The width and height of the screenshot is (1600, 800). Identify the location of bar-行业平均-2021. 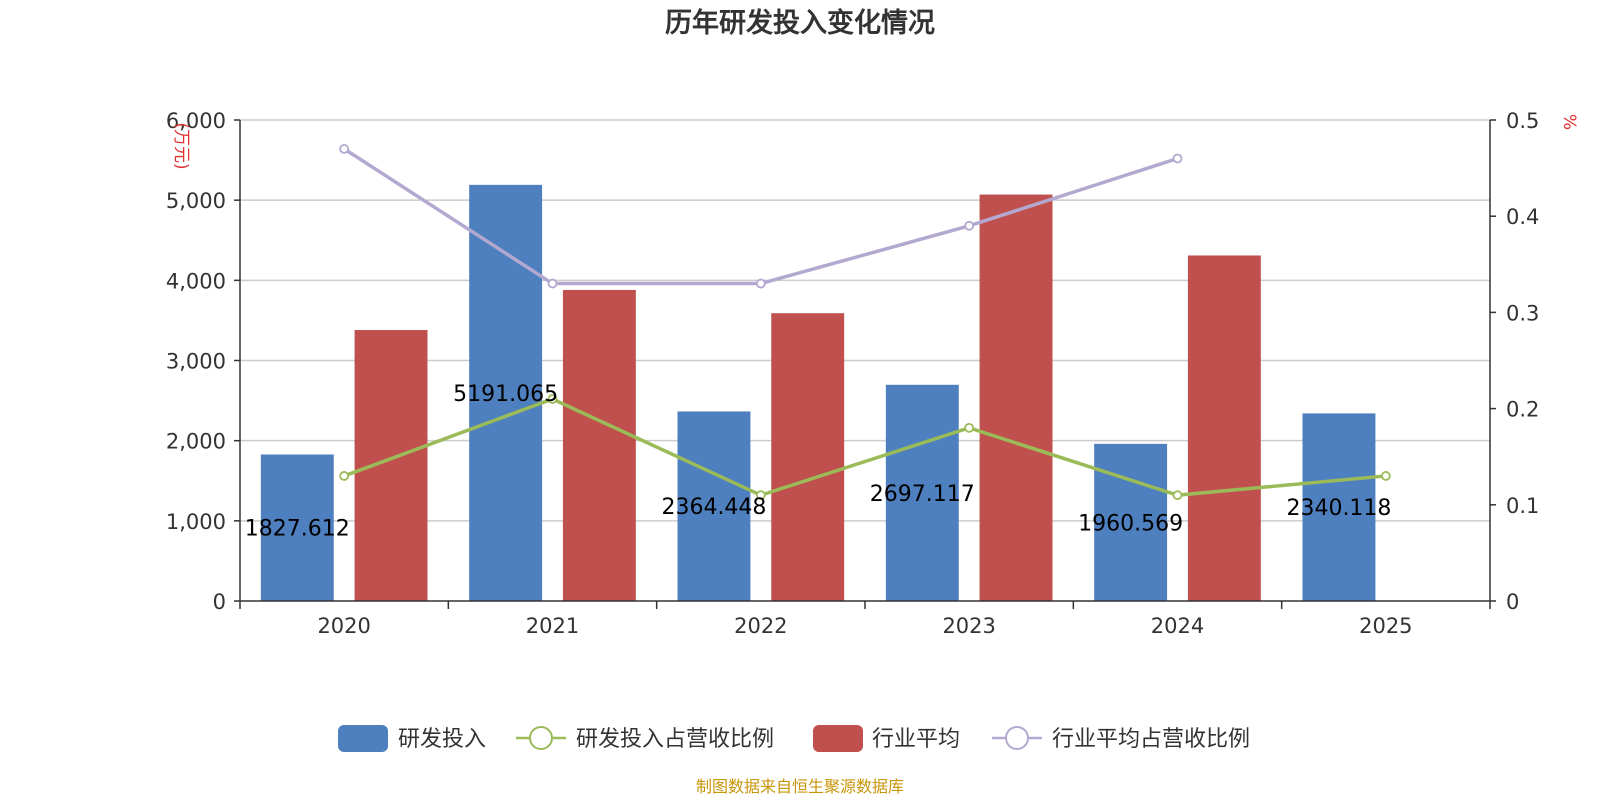
(599, 445).